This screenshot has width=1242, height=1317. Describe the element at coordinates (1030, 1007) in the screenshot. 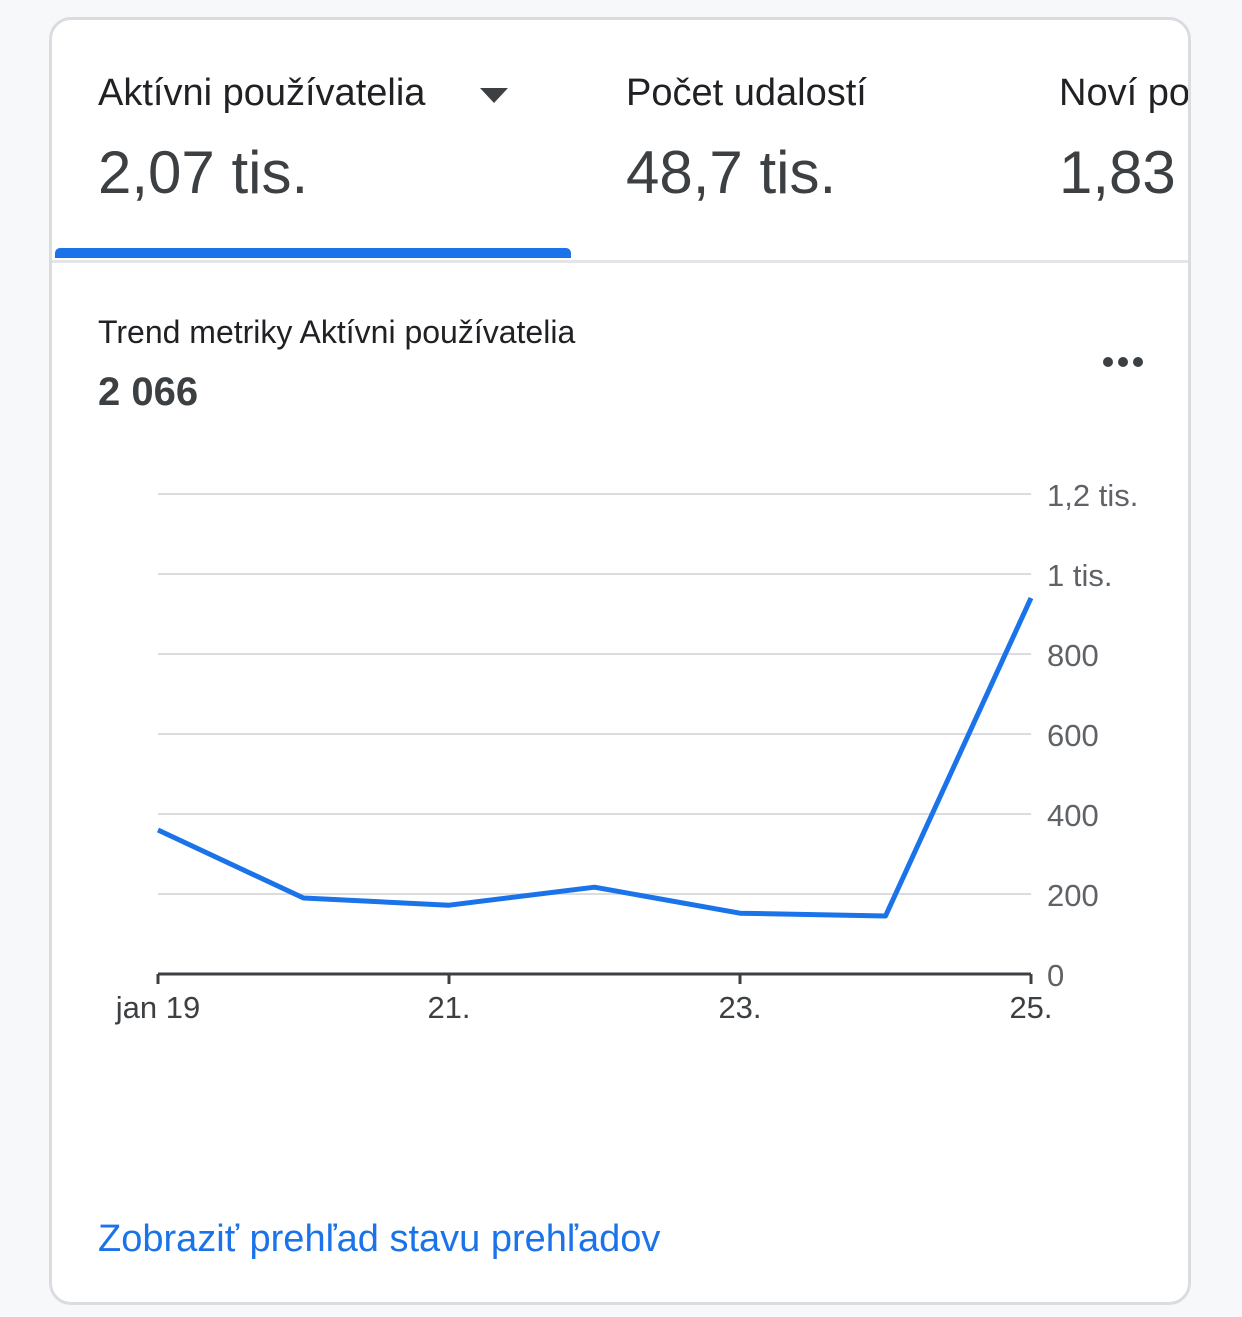

I see `x-tick-label: 25.` at that location.